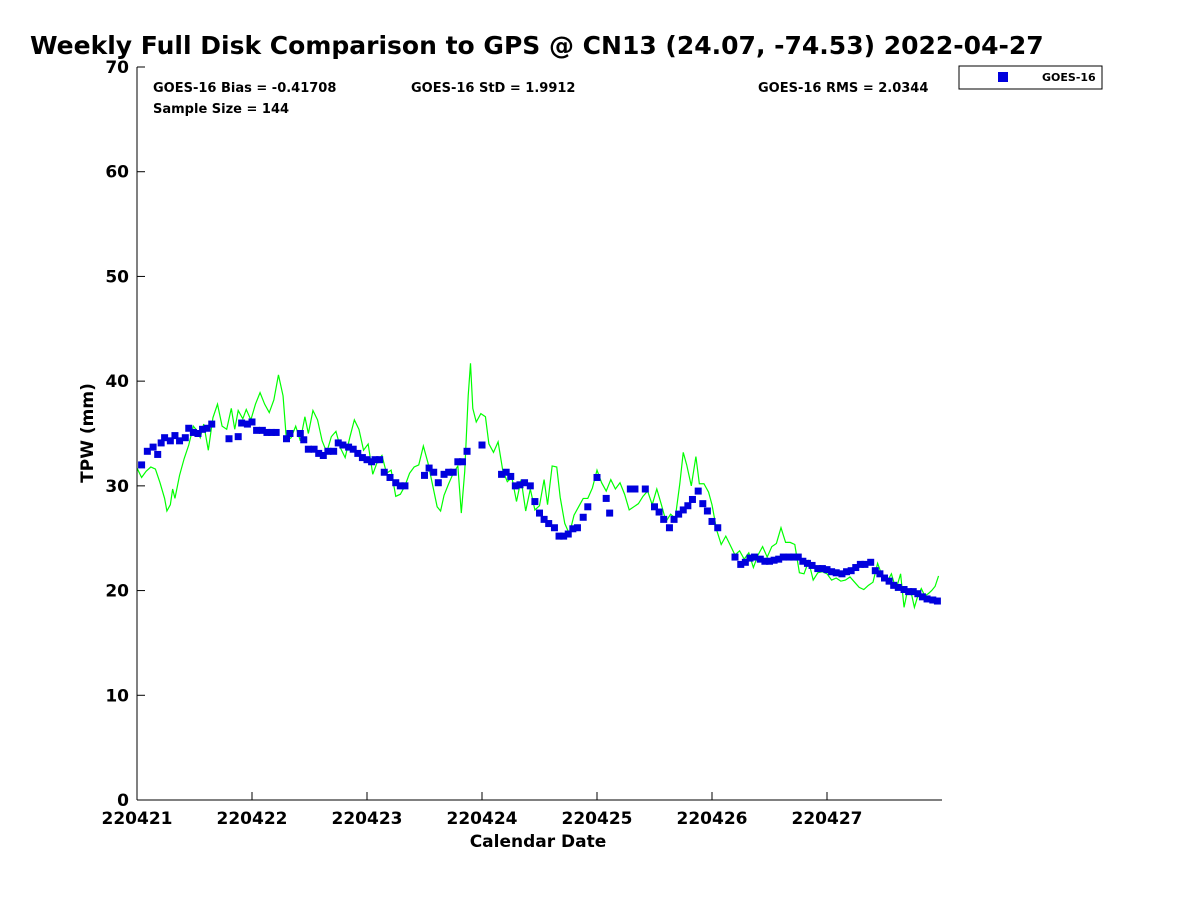  I want to click on legend-box, so click(1030, 77).